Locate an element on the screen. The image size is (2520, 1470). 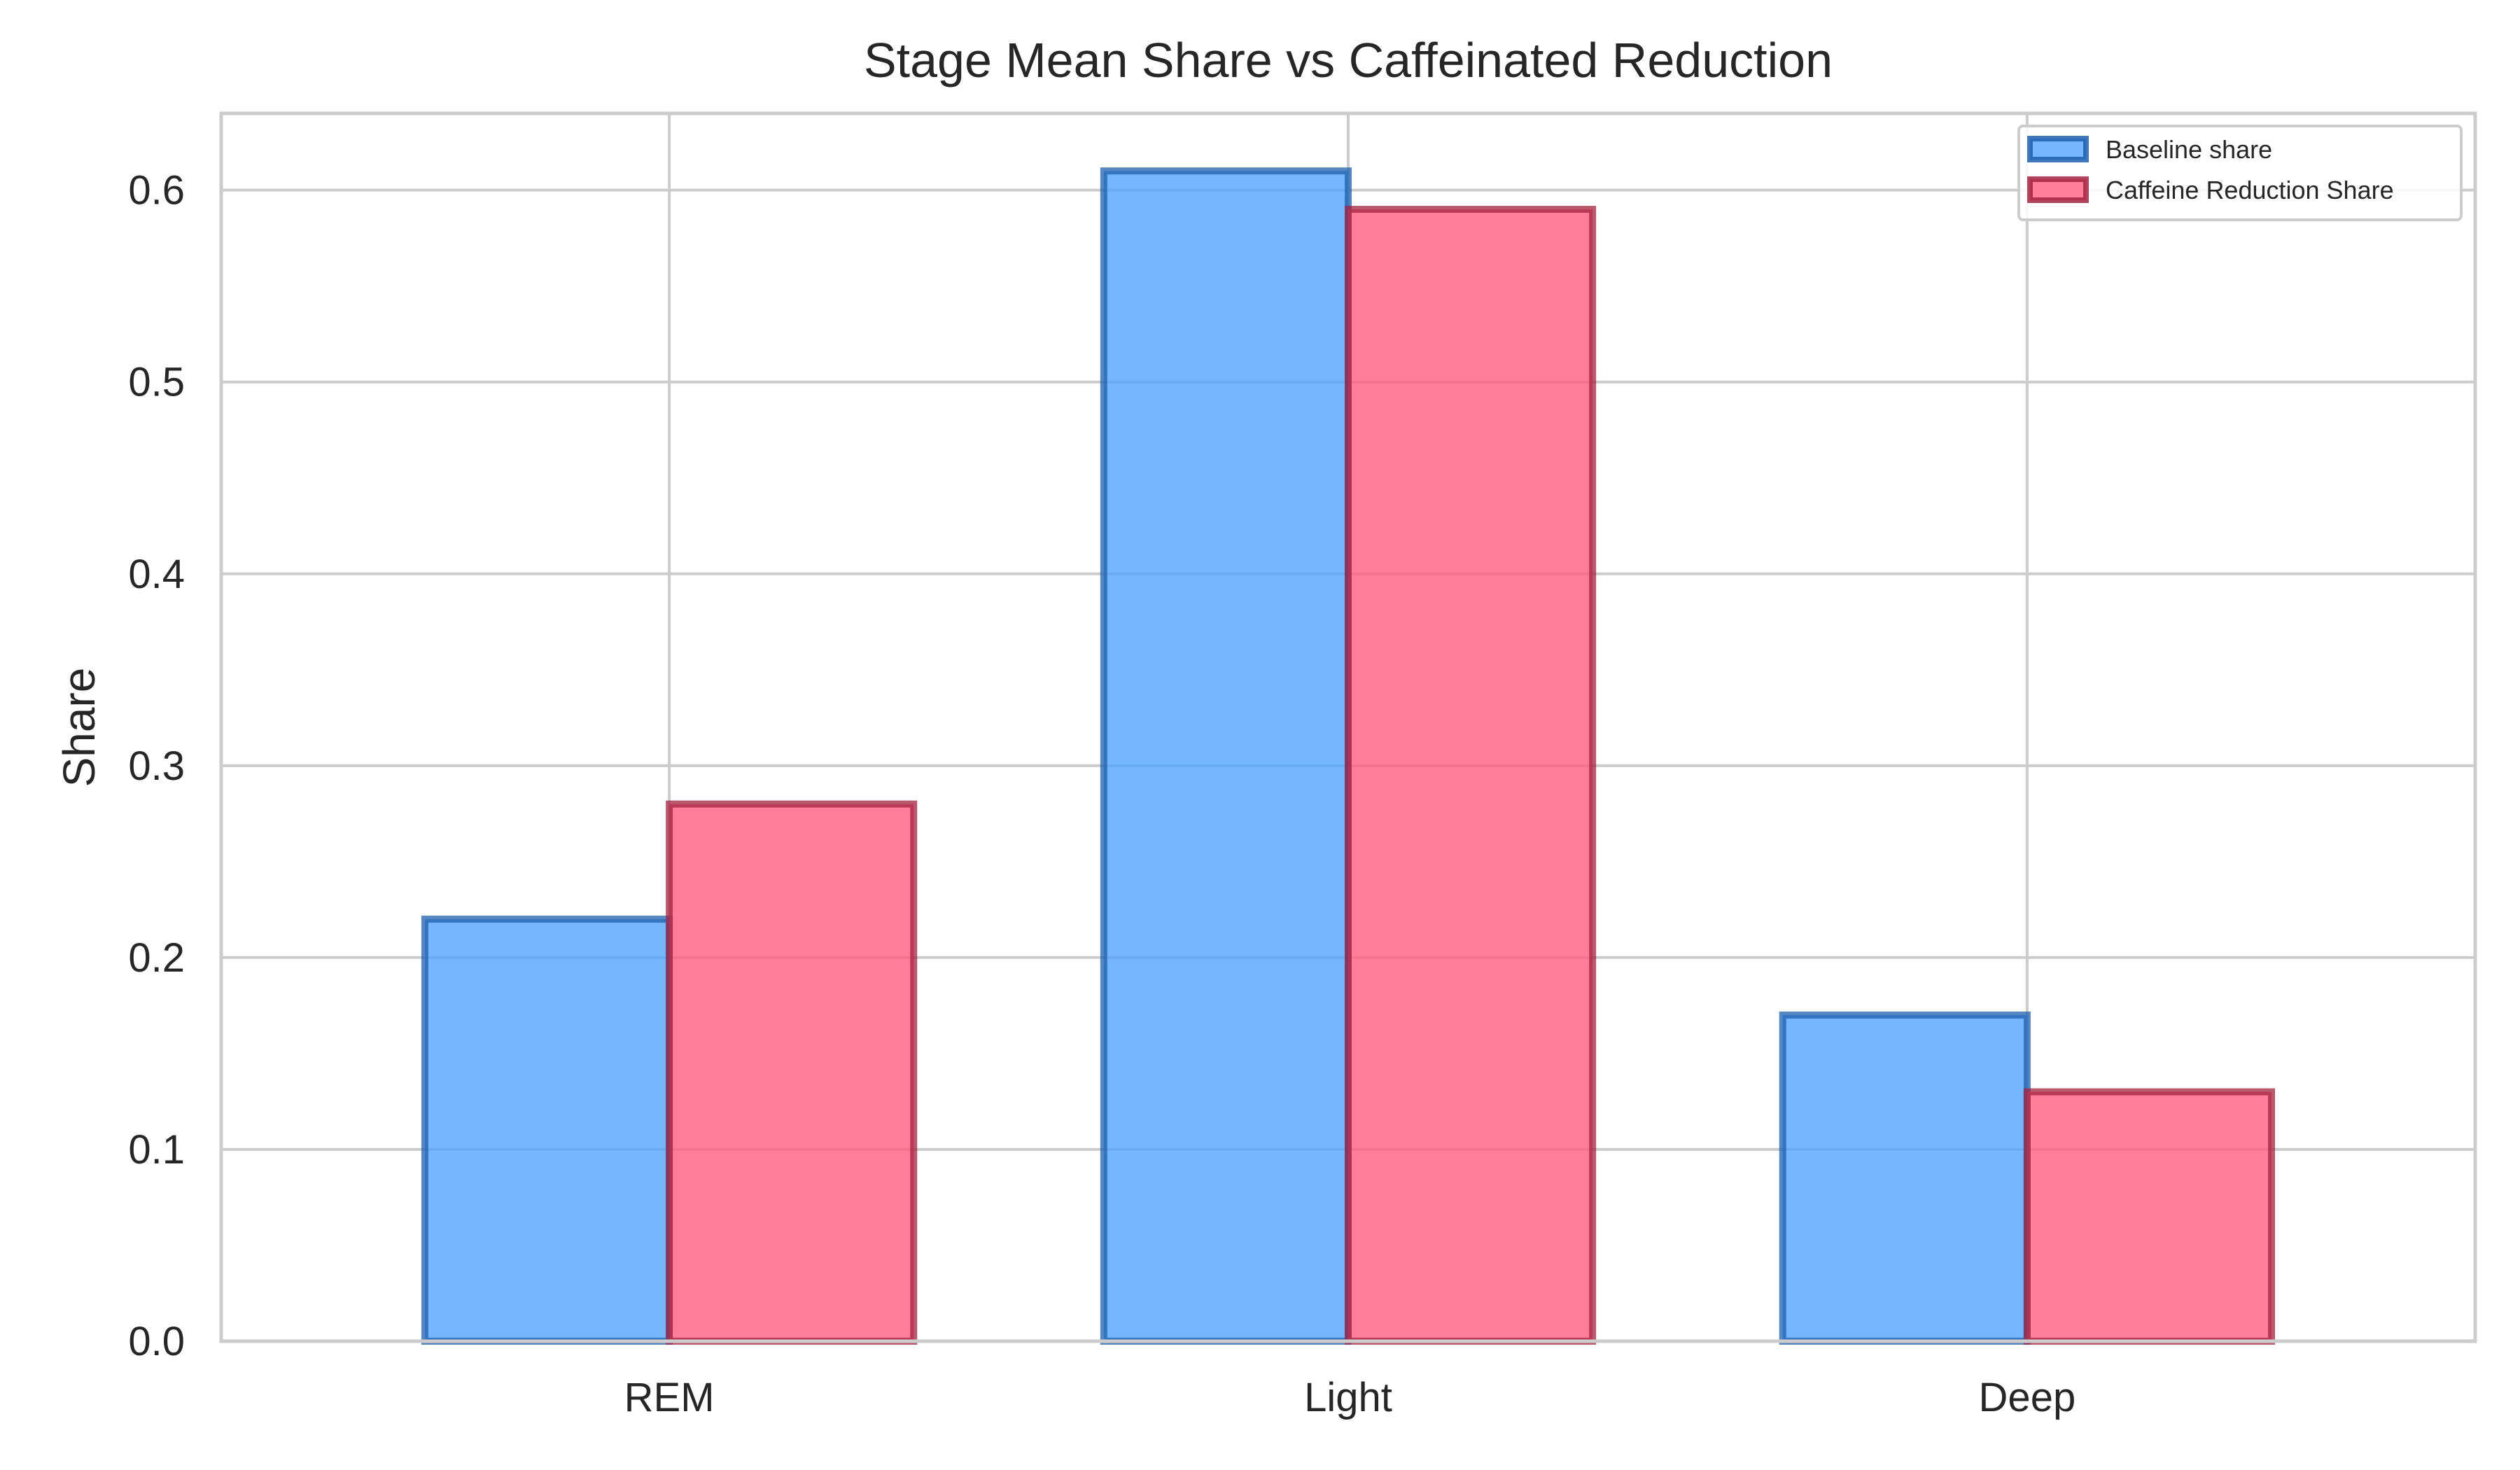
y-tick-label: 0.4 is located at coordinates (156, 574).